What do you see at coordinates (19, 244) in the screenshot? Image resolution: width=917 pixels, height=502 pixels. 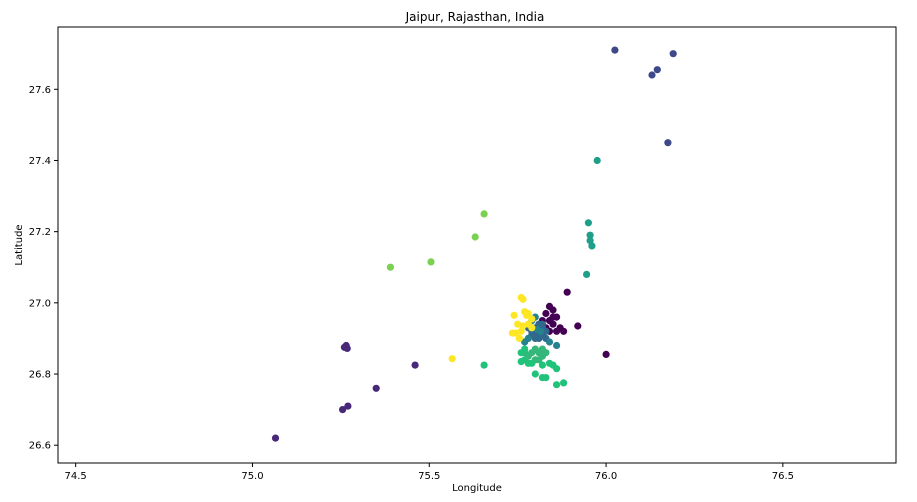 I see `y-axis-label: Latitude` at bounding box center [19, 244].